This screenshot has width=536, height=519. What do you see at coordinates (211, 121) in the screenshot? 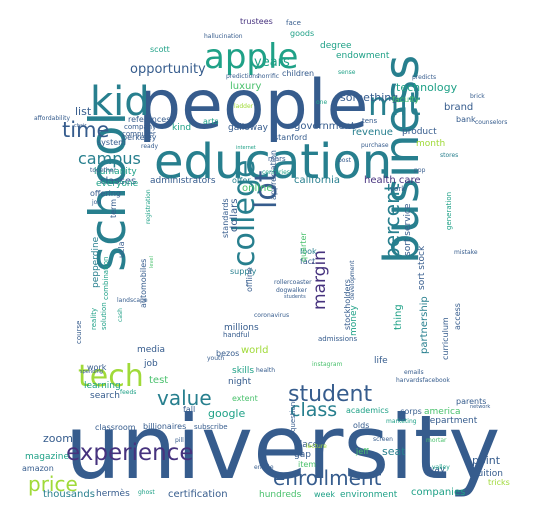
I see `word: arts` at bounding box center [211, 121].